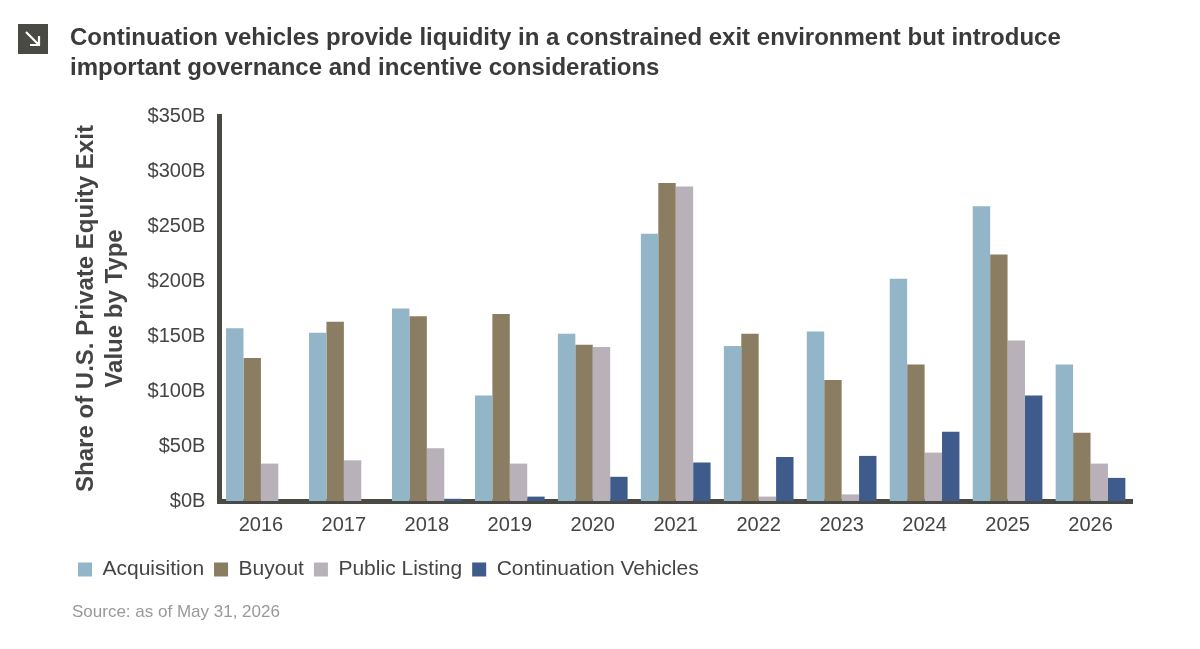 This screenshot has width=1200, height=649. What do you see at coordinates (271, 568) in the screenshot?
I see `legend-label: Buyout` at bounding box center [271, 568].